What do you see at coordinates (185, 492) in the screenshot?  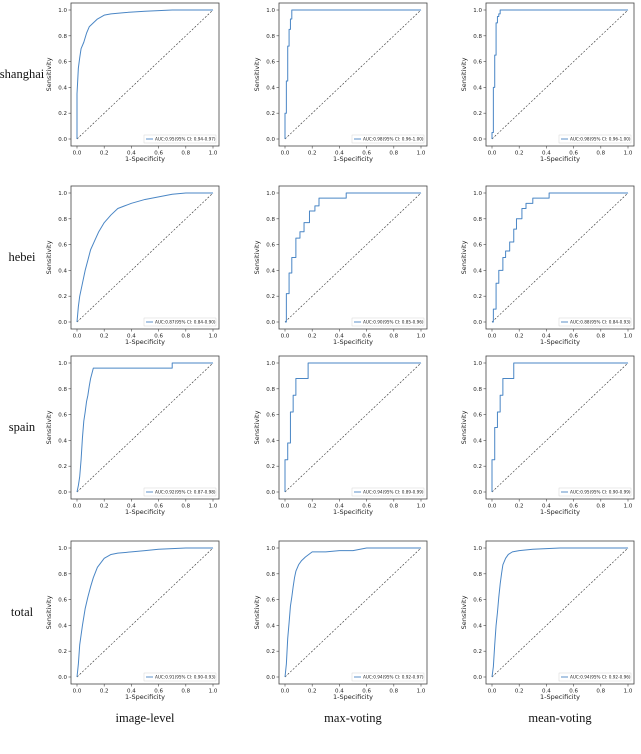 I see `legend-label: AUC:0.92(95% CI: 0.87-0.98)` at bounding box center [185, 492].